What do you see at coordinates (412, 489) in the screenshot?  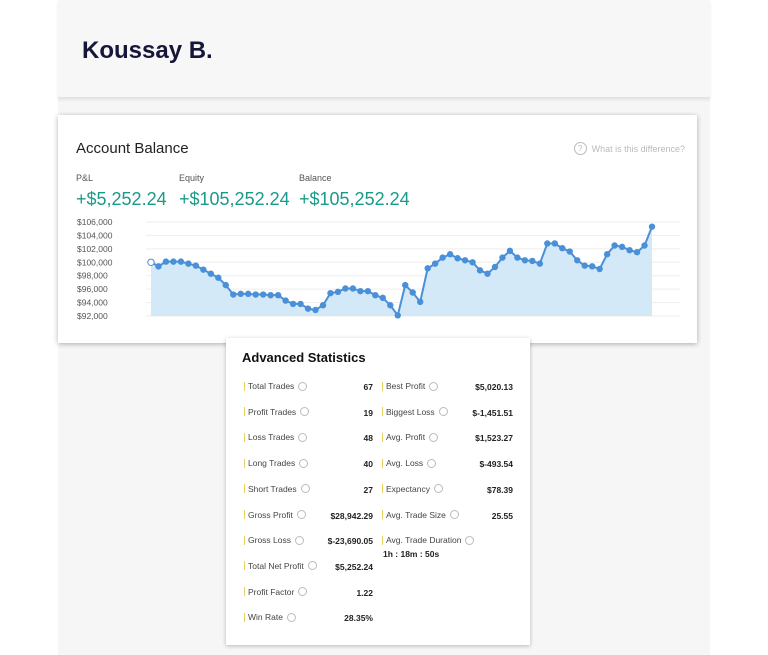 I see `stat-label: Expectancy` at bounding box center [412, 489].